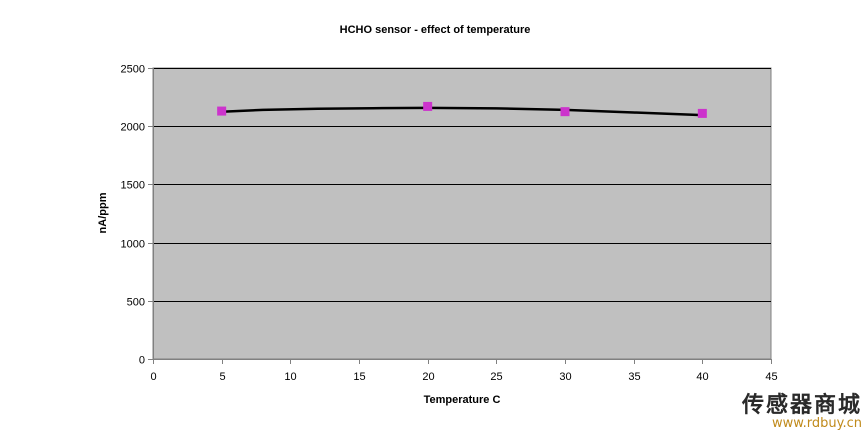  Describe the element at coordinates (817, 423) in the screenshot. I see `watermark-url: www.rdbuy.cn` at that location.